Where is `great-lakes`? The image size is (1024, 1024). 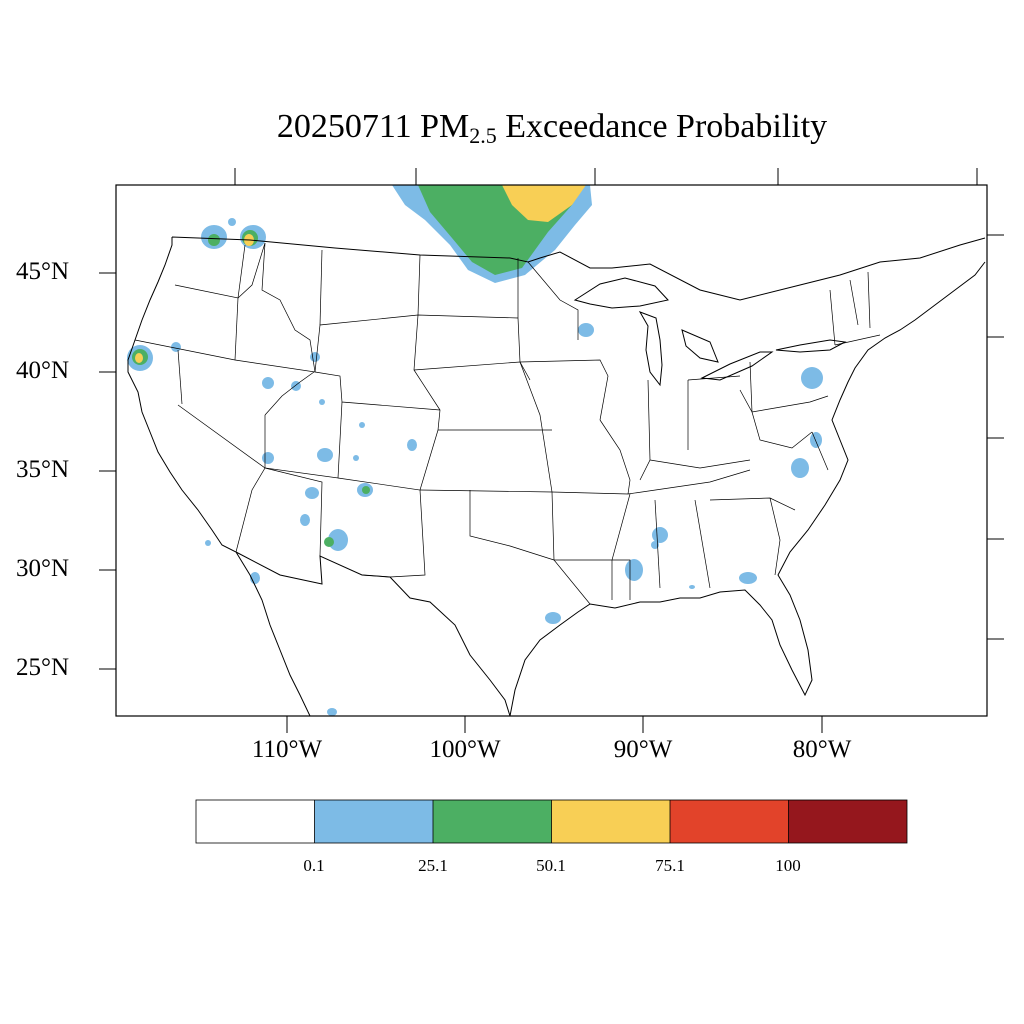 great-lakes is located at coordinates (710, 332).